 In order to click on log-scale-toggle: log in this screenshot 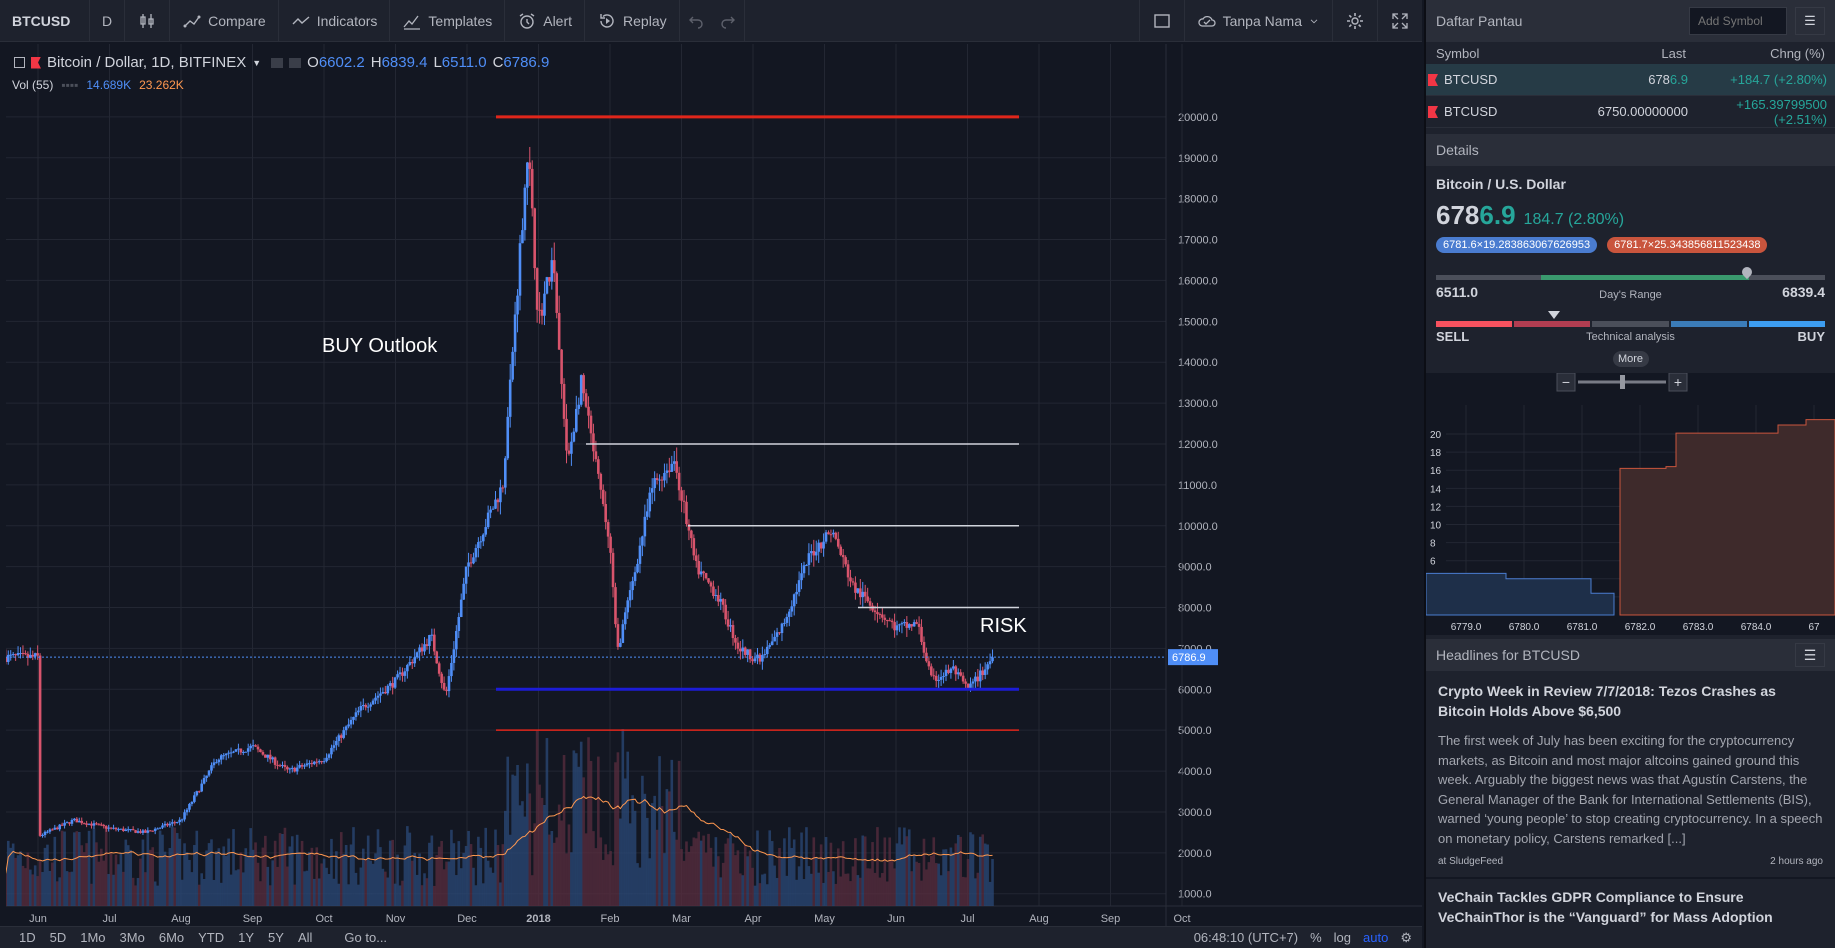, I will do `click(1342, 937)`.